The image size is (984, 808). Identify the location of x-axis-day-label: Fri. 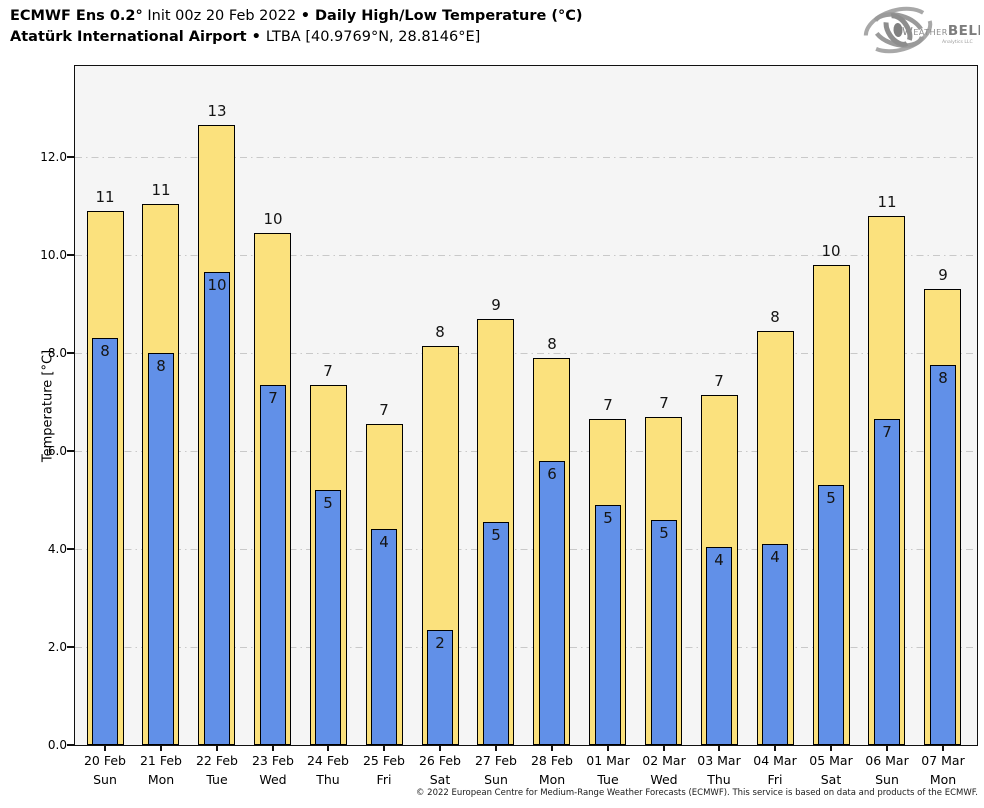
(384, 779).